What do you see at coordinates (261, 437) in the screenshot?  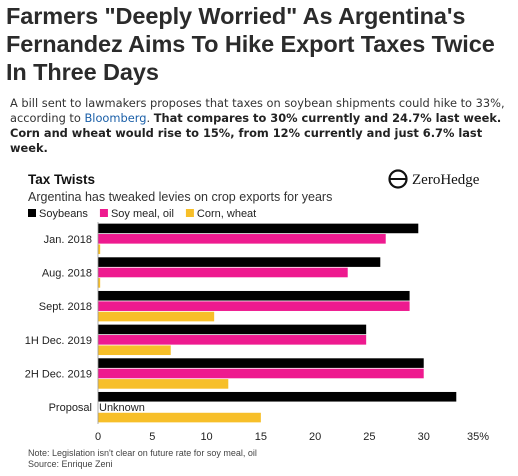 I see `x-tick-15: 15` at bounding box center [261, 437].